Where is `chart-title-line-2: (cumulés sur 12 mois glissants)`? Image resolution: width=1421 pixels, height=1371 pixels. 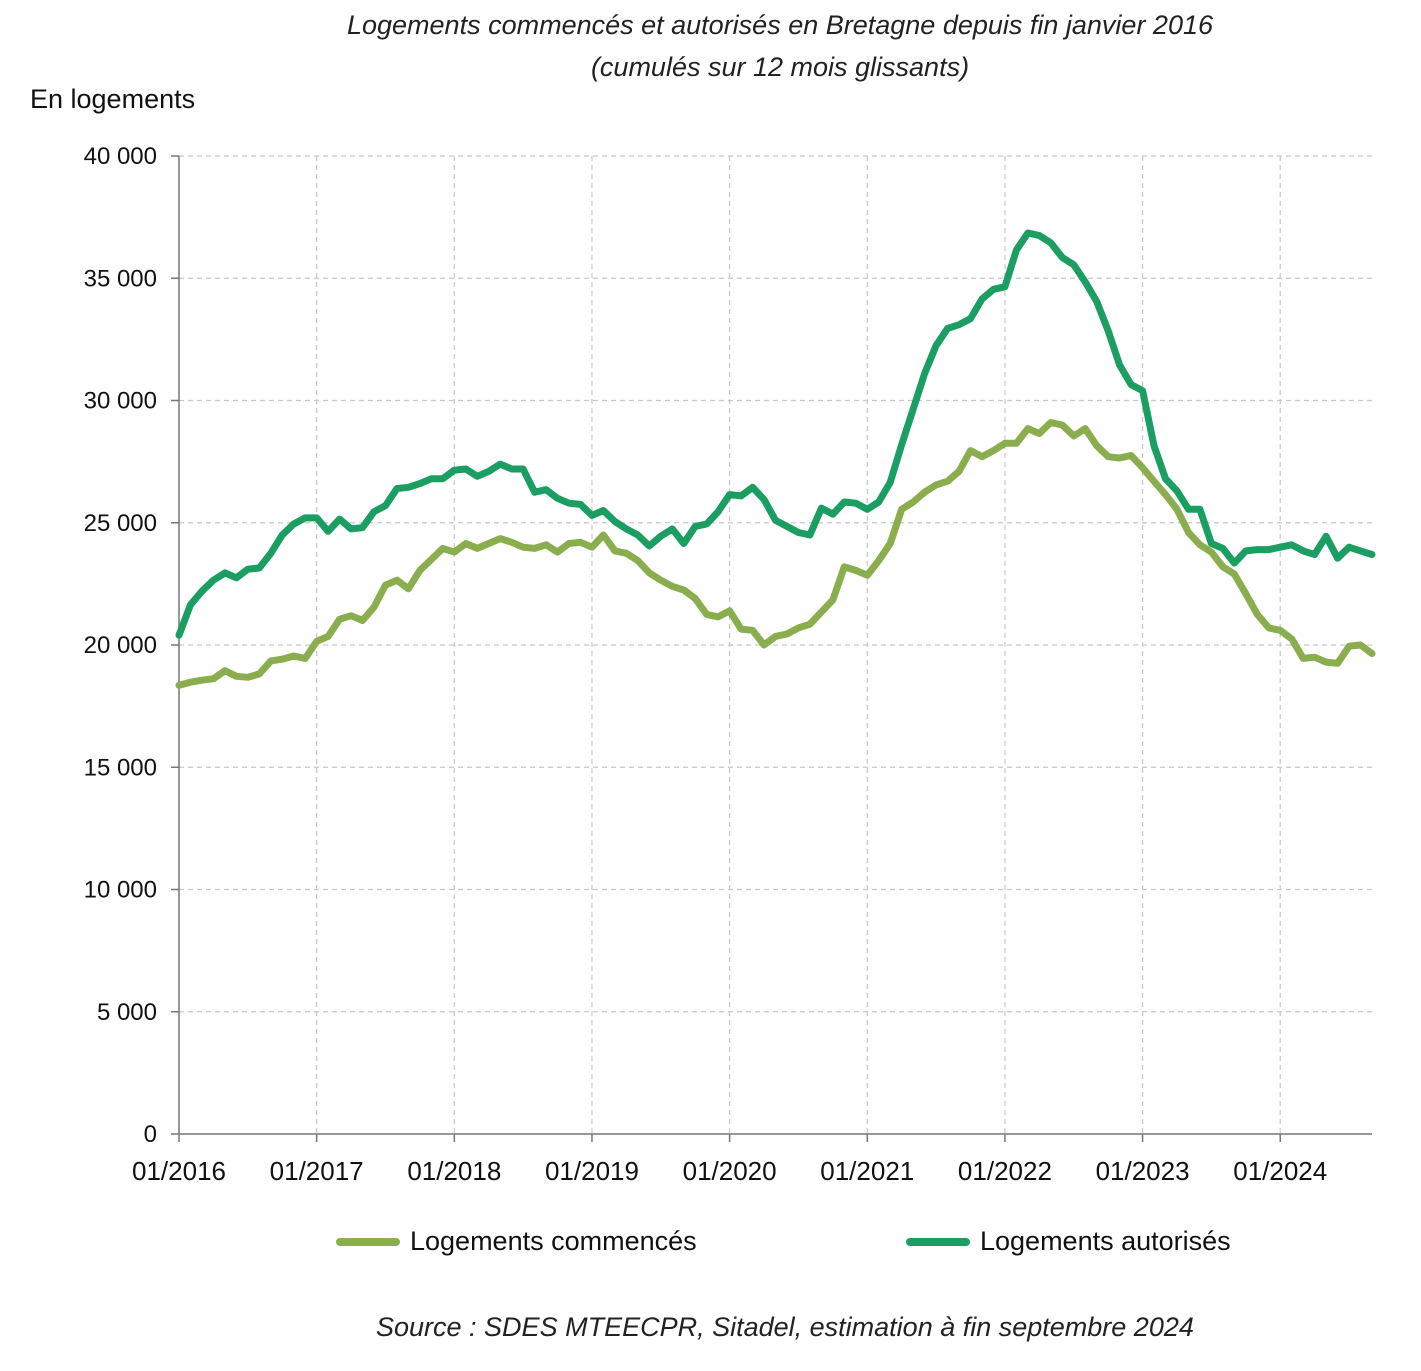
chart-title-line-2: (cumulés sur 12 mois glissants) is located at coordinates (780, 67).